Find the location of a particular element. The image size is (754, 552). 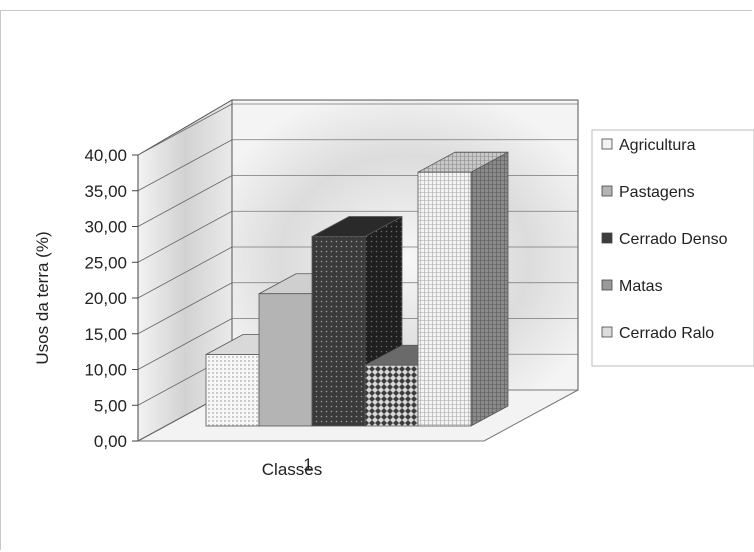

y-tick-label: 40,00 is located at coordinates (105, 155).